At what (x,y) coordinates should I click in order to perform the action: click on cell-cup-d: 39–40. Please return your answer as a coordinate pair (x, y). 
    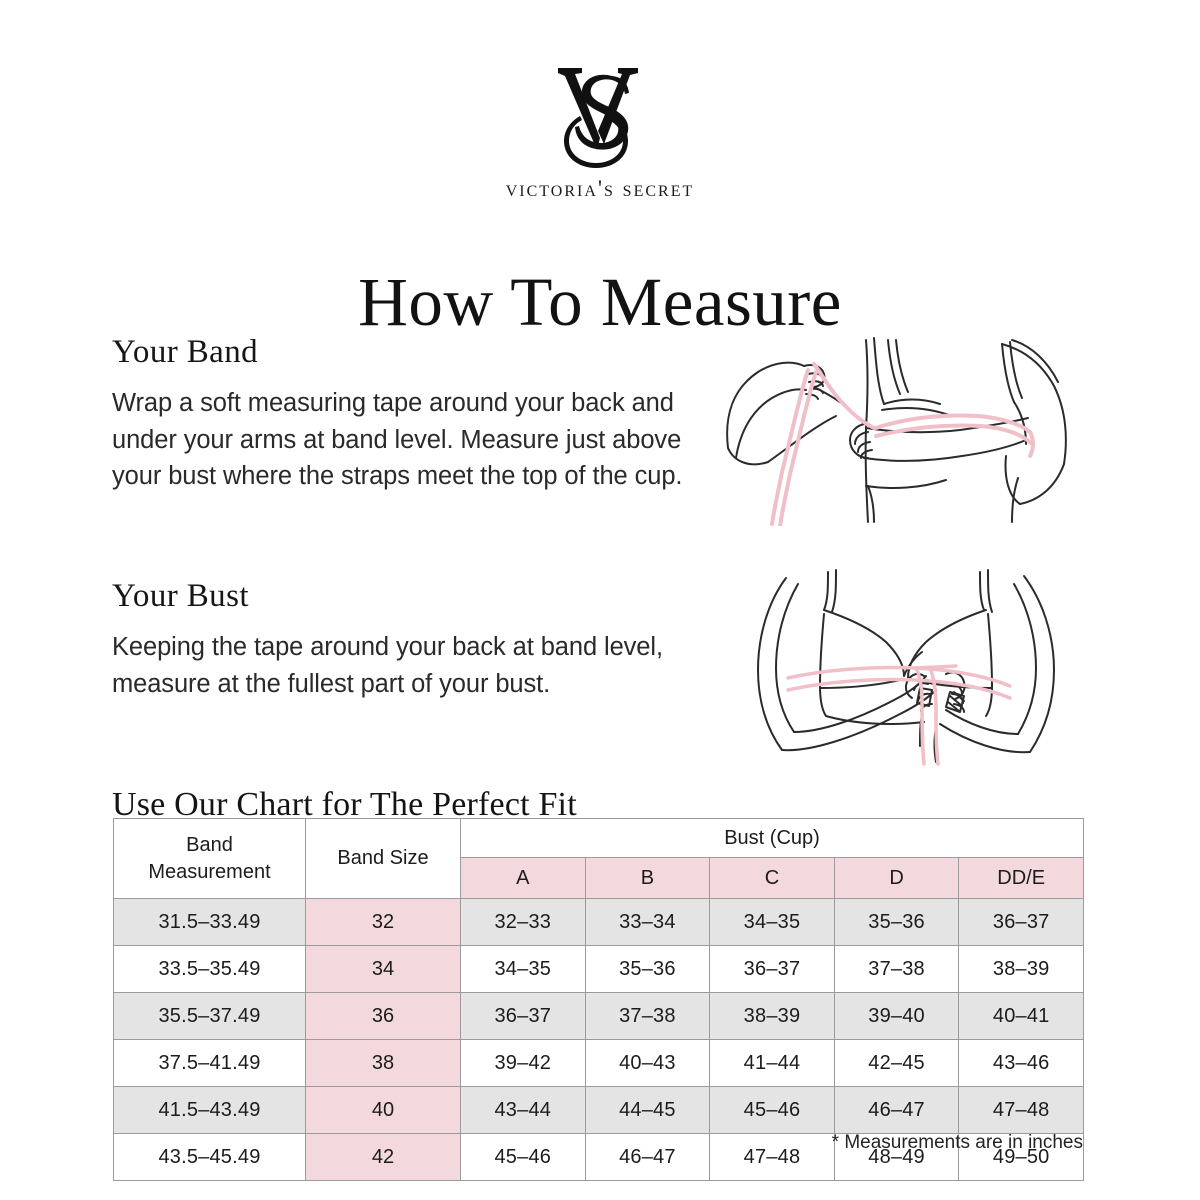
    Looking at the image, I should click on (896, 1016).